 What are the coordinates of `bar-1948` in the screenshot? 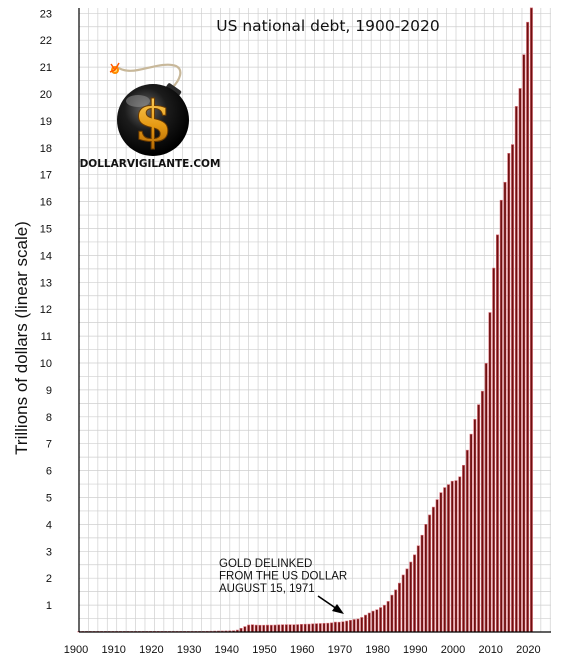 It's located at (260, 628).